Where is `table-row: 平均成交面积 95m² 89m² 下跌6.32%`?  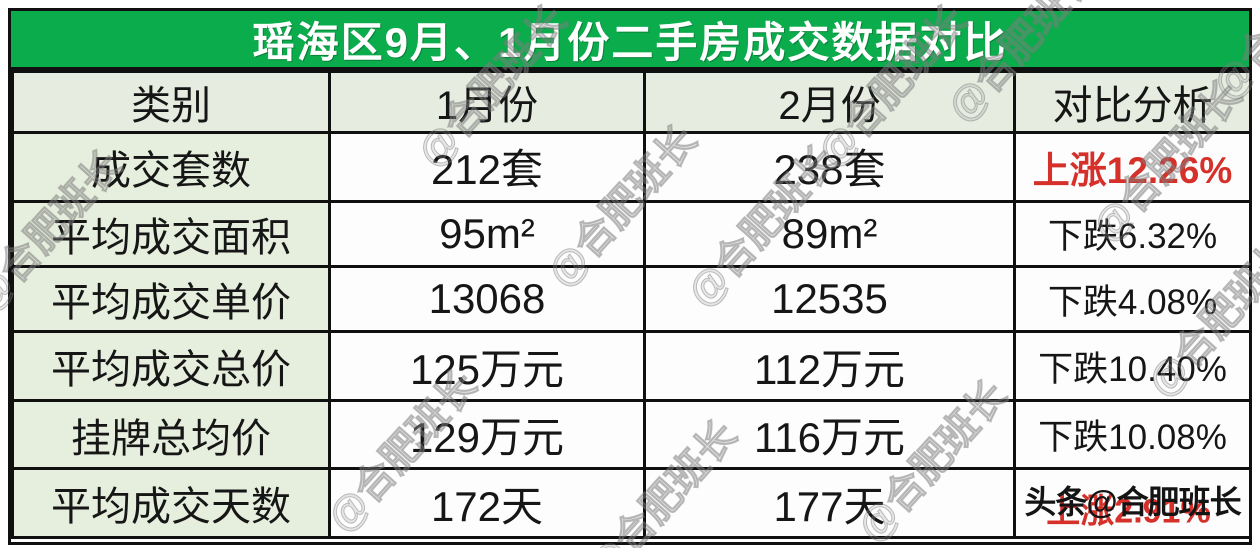
table-row: 平均成交面积 95m² 89m² 下跌6.32% is located at coordinates (631, 233).